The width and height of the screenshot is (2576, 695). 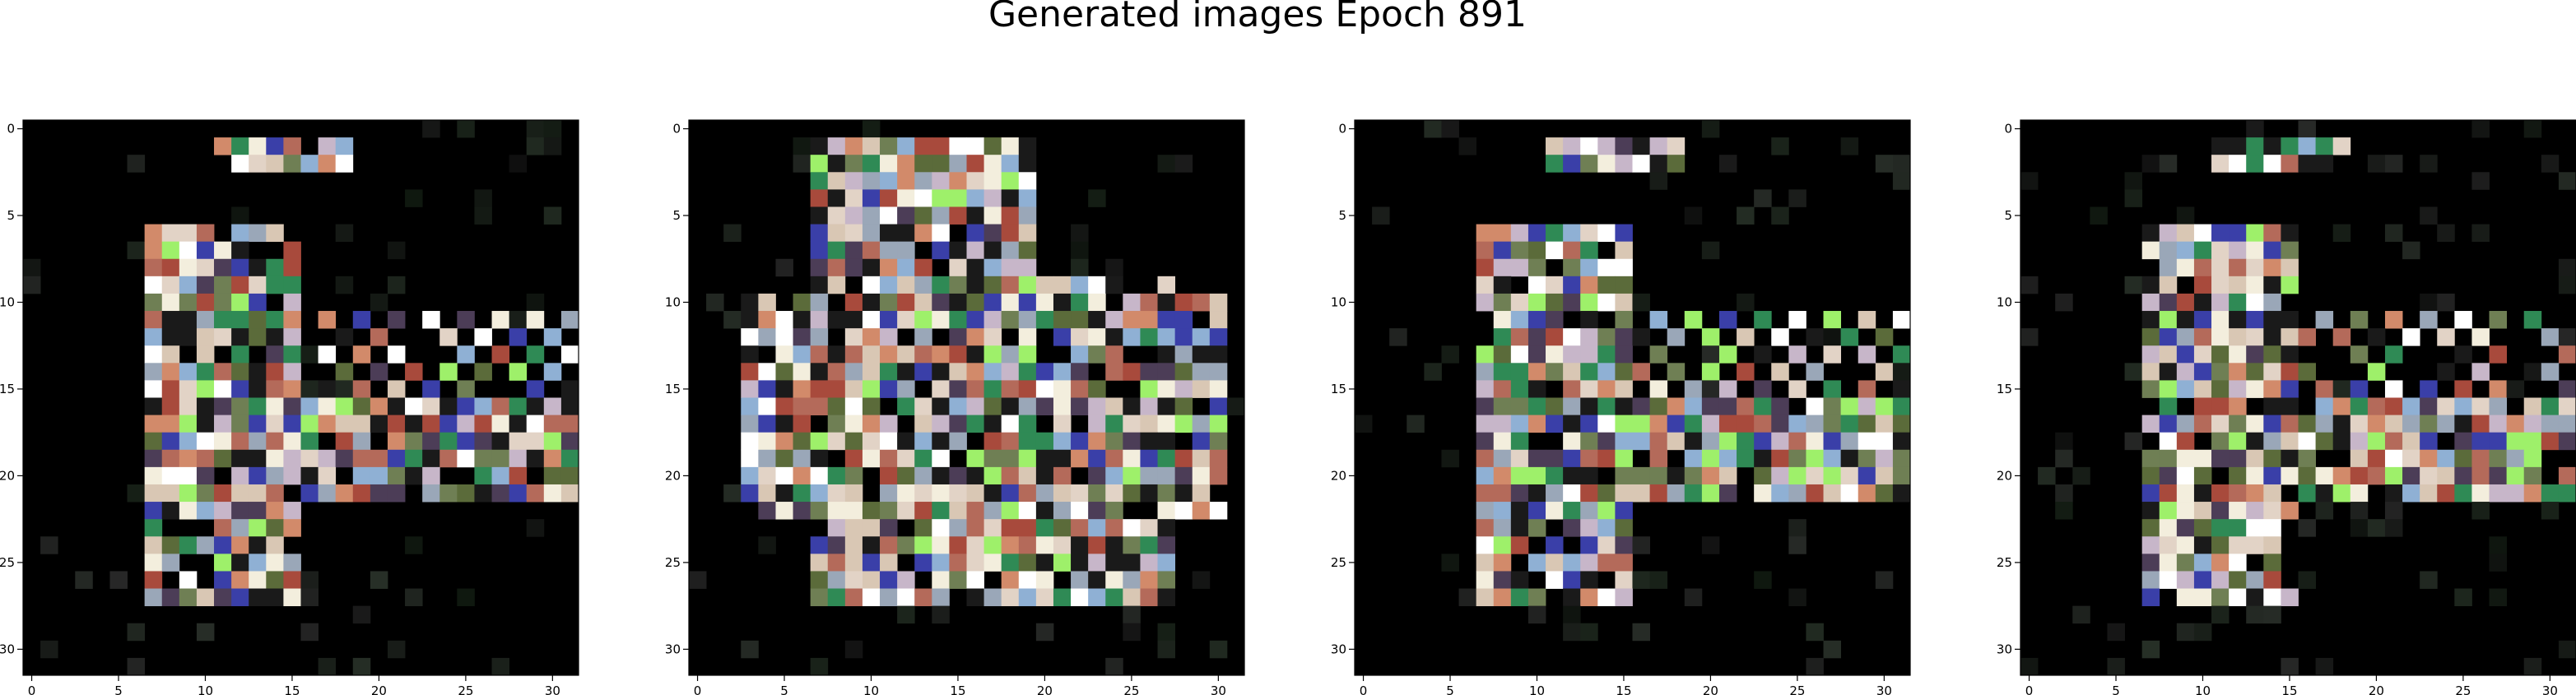 What do you see at coordinates (1884, 689) in the screenshot?
I see `x-tick-label: 30` at bounding box center [1884, 689].